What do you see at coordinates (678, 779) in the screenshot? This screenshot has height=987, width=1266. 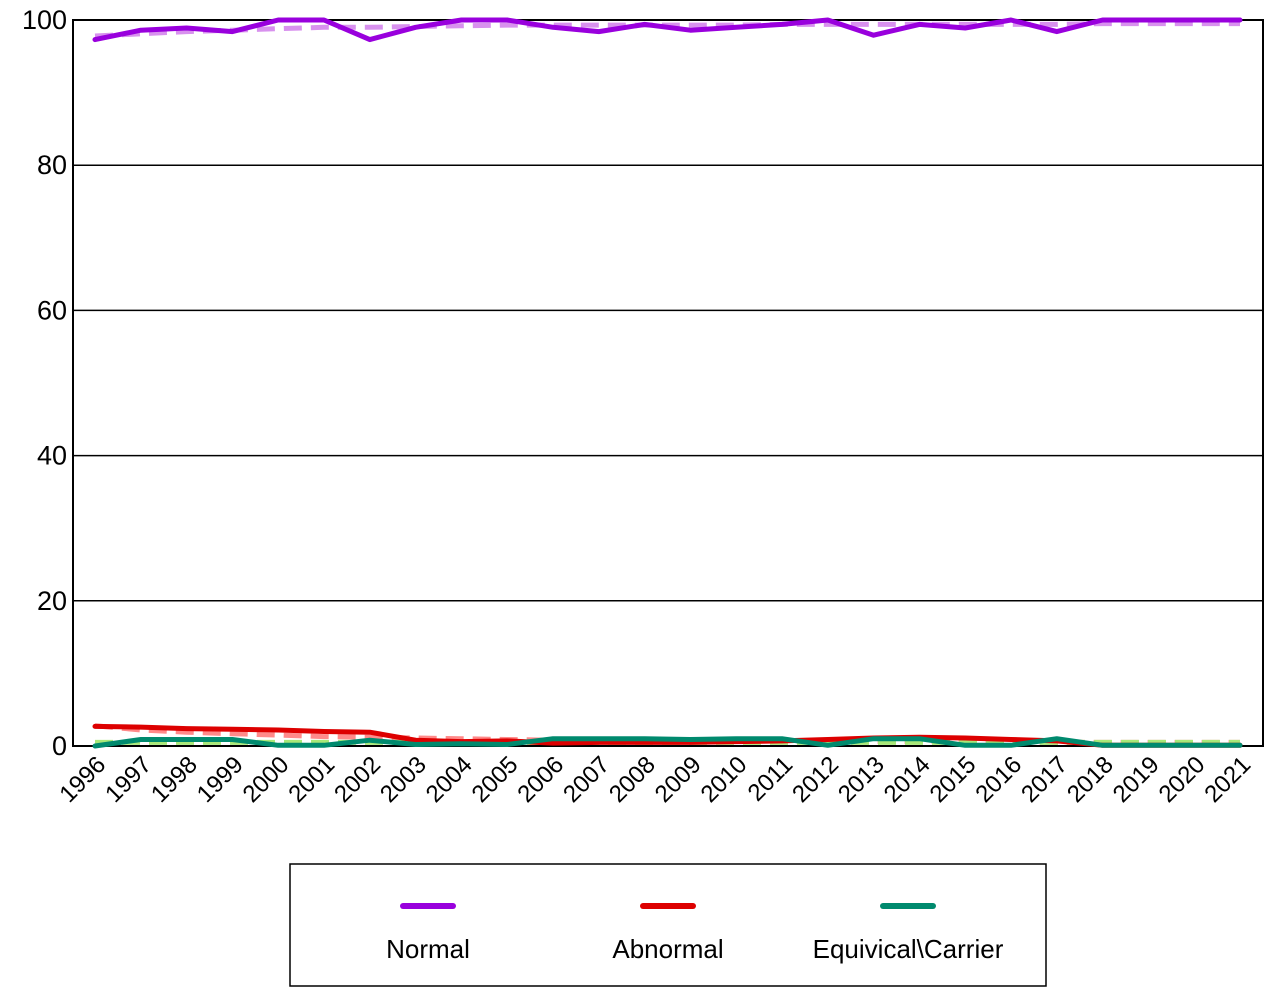 I see `x-tick-label: 2009` at bounding box center [678, 779].